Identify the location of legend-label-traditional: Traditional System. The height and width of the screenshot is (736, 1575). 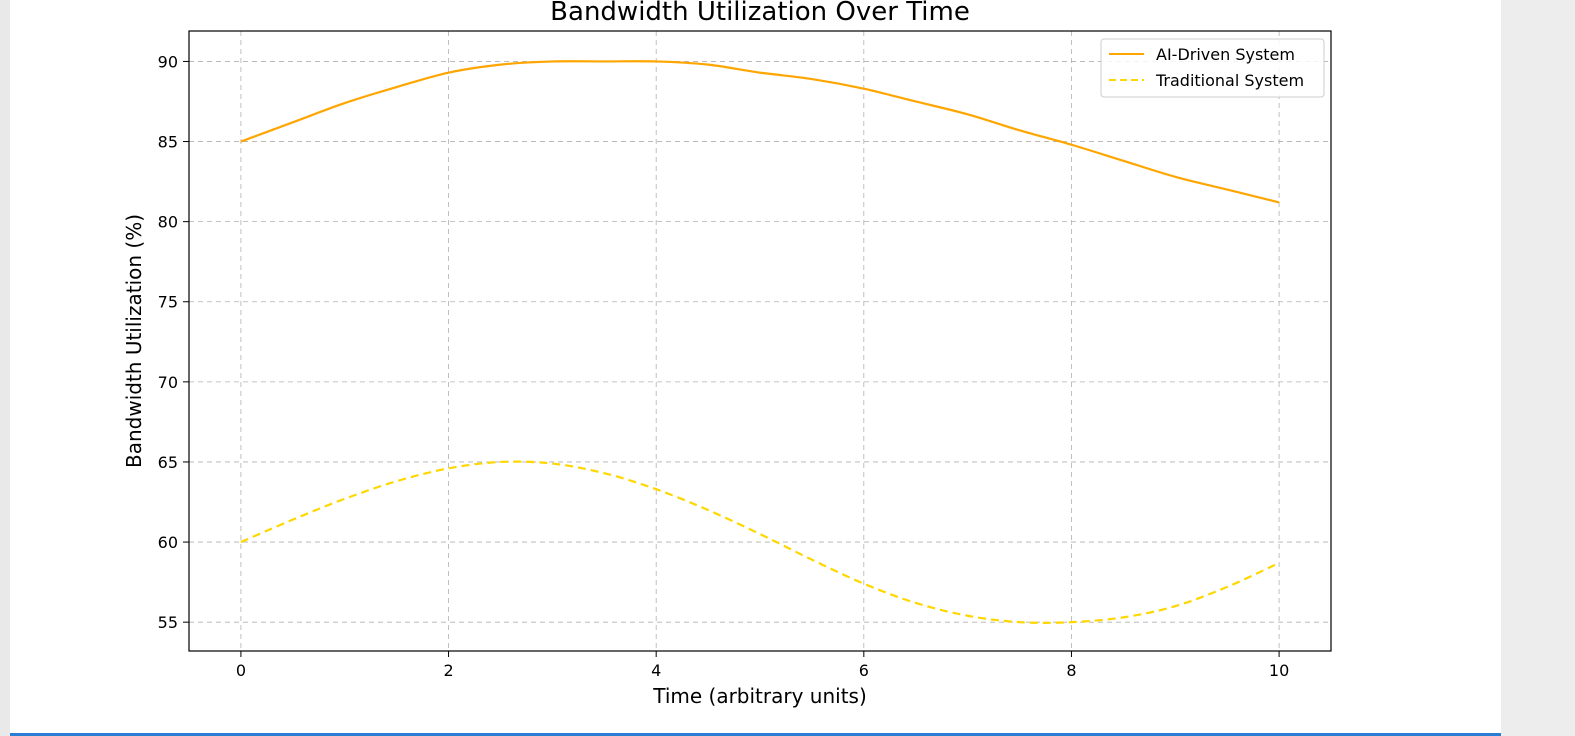
(1229, 80).